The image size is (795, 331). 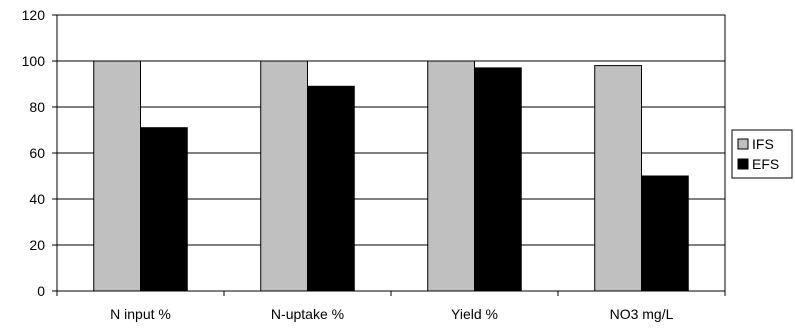 I want to click on y-tick-label-0: 0, so click(x=41, y=291).